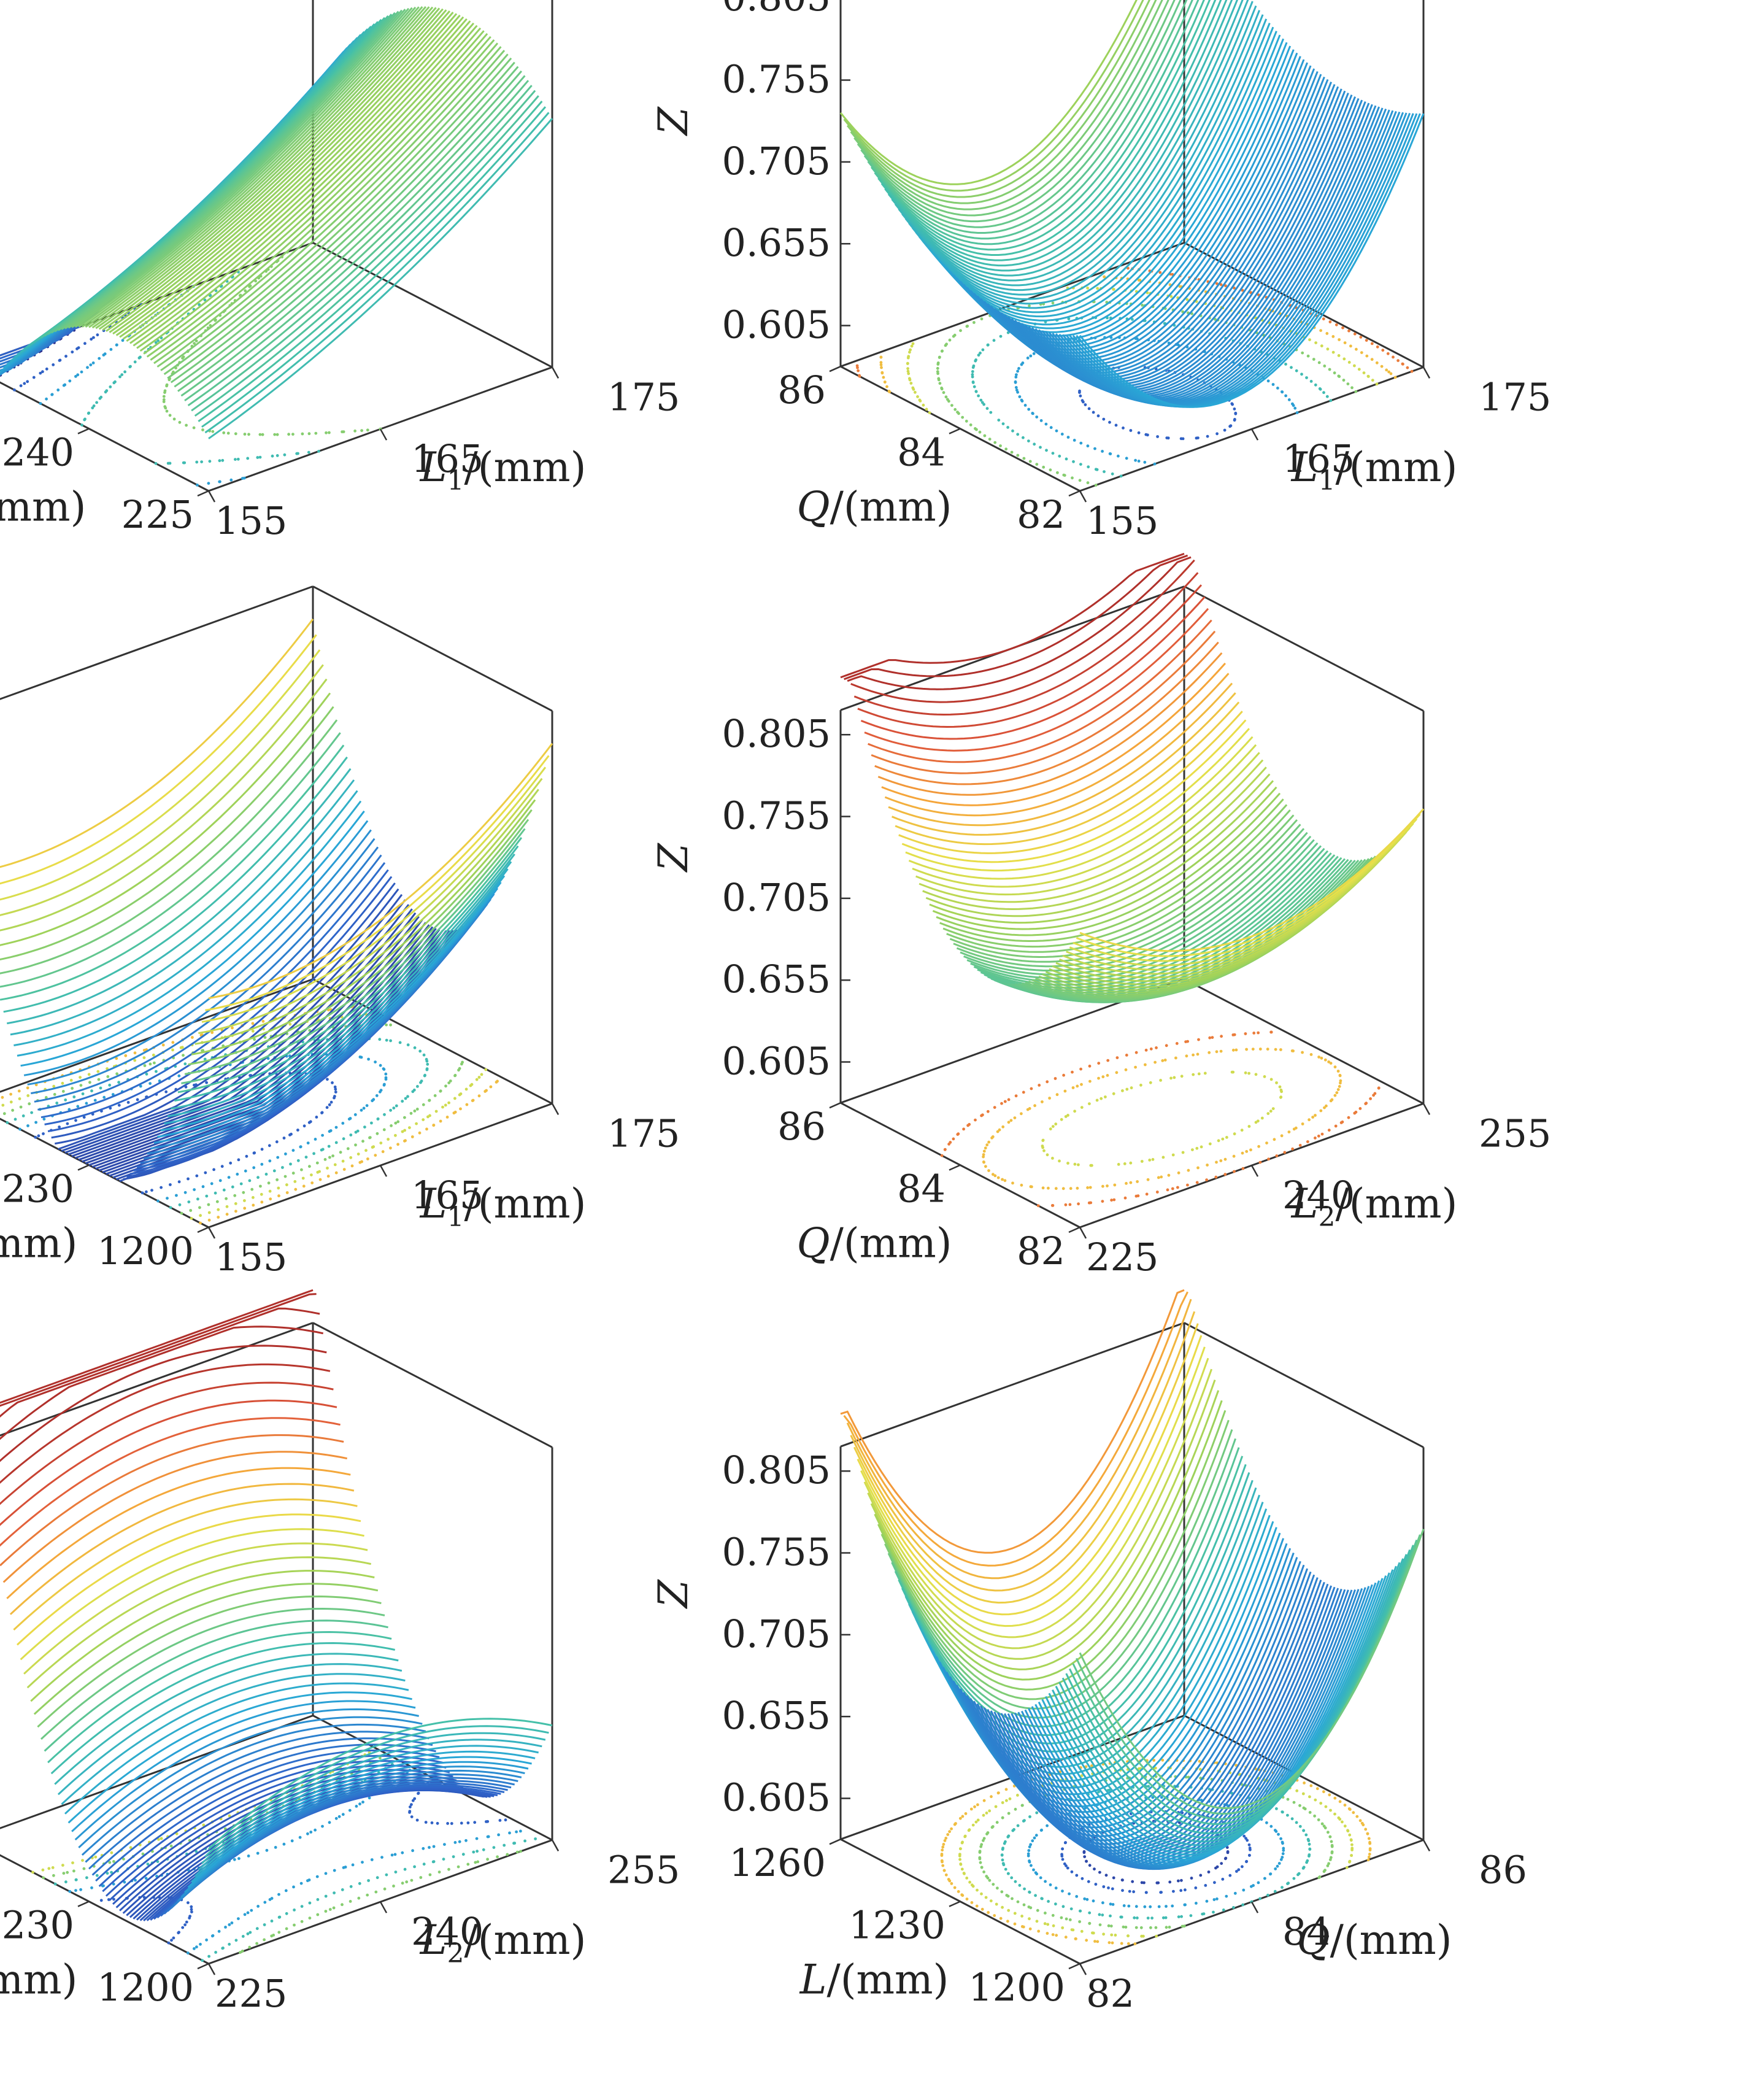 The height and width of the screenshot is (2084, 1764). Describe the element at coordinates (37, 1189) in the screenshot. I see `y-tick-label: 1230` at that location.